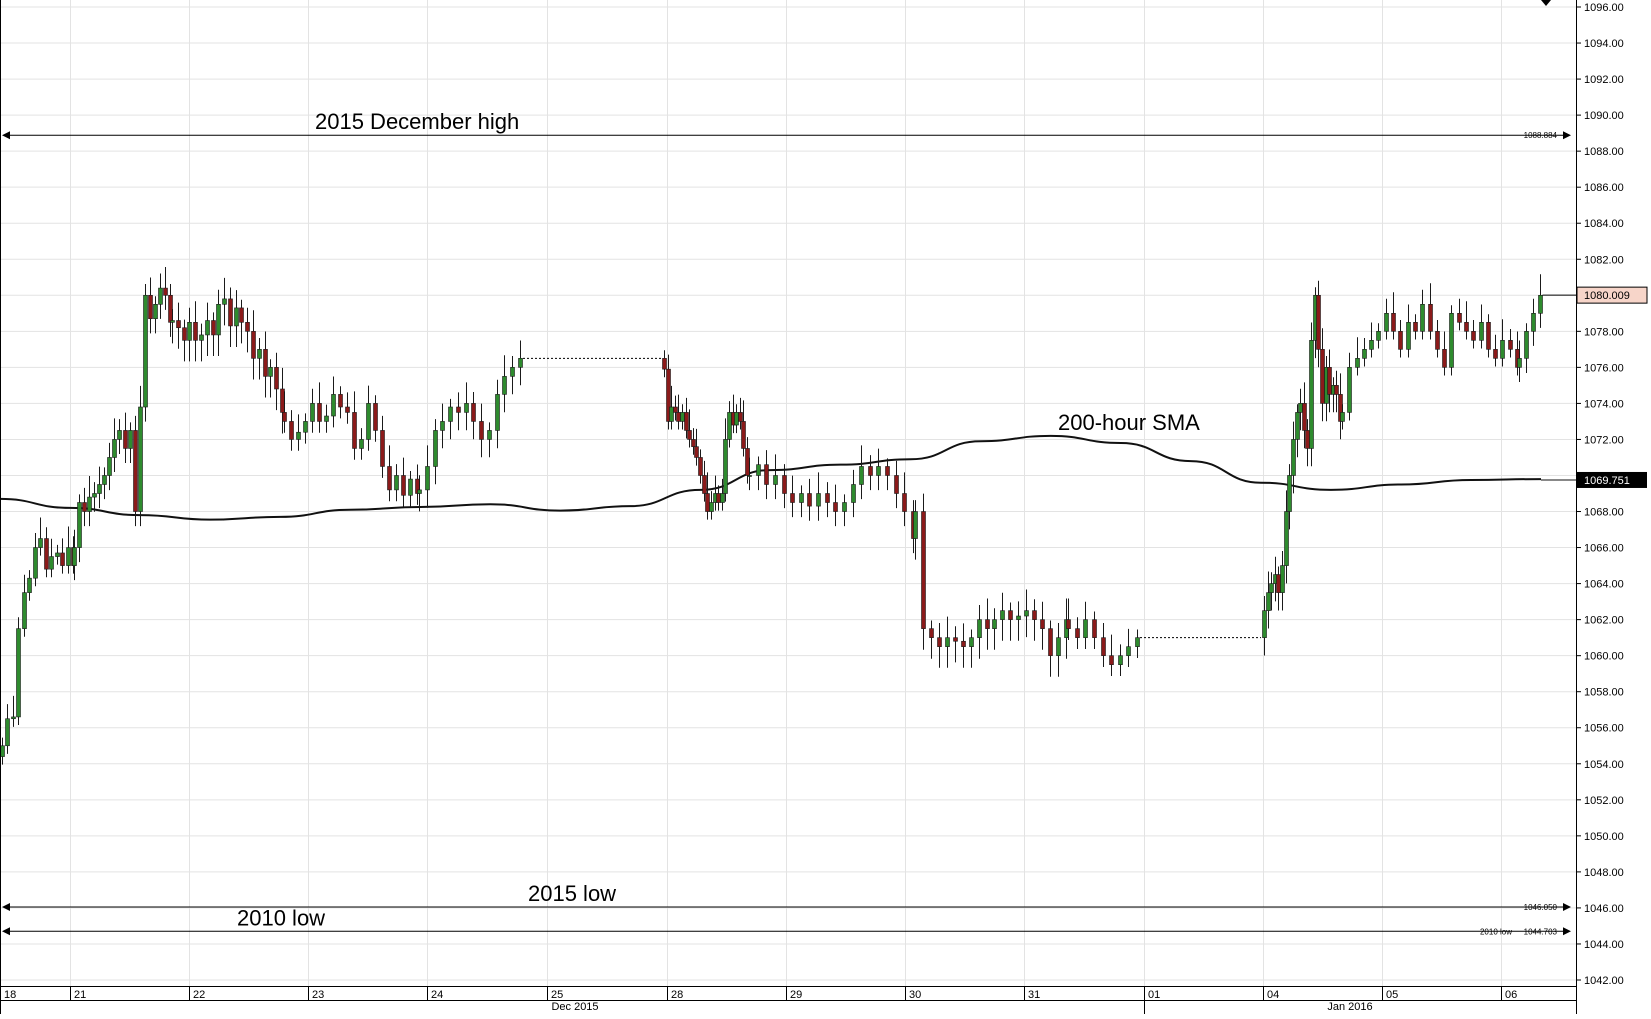  What do you see at coordinates (1604, 8) in the screenshot?
I see `y-tick-label: 1096.00` at bounding box center [1604, 8].